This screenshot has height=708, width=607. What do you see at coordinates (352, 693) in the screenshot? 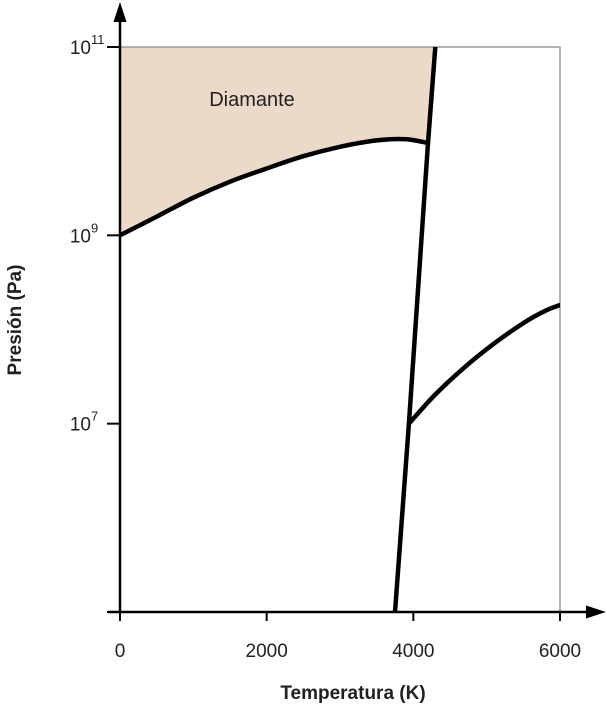
I see `x-axis-title: Temperatura (K)` at bounding box center [352, 693].